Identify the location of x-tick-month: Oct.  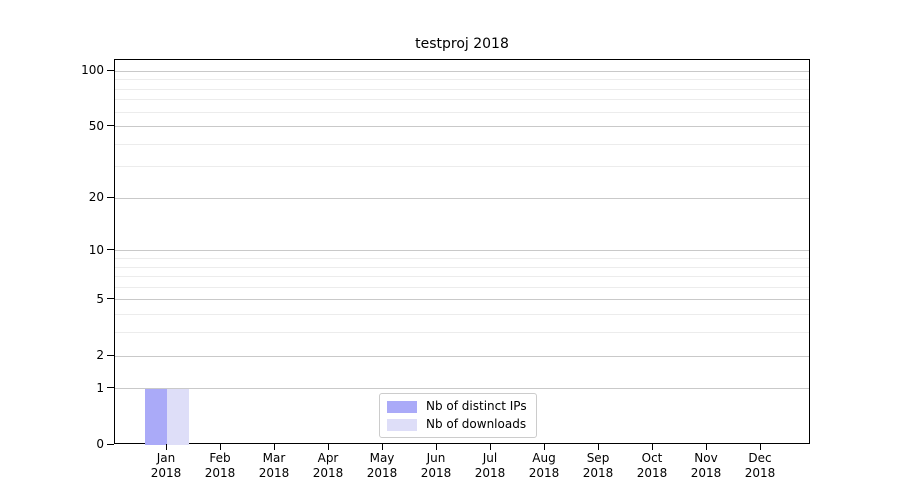
(652, 458).